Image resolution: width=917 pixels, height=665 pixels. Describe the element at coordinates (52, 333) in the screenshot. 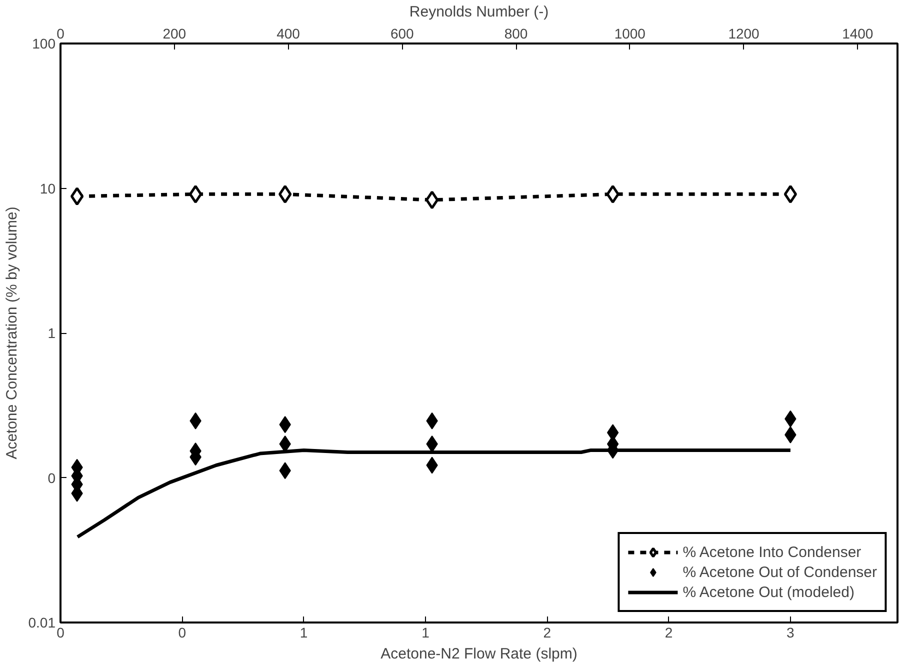

I see `y-tick-label: 1` at that location.